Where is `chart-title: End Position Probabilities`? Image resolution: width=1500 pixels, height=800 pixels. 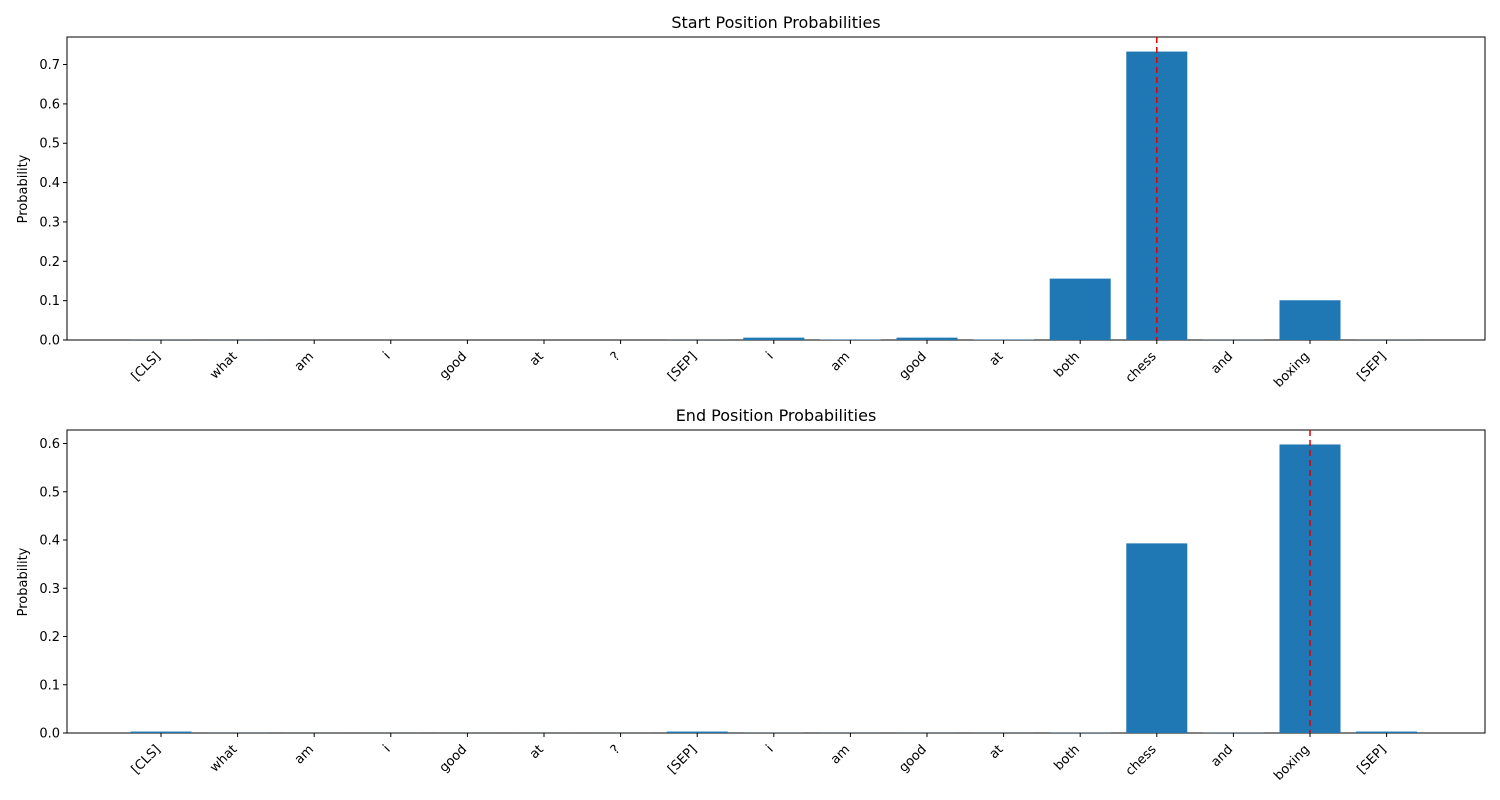
chart-title: End Position Probabilities is located at coordinates (776, 415).